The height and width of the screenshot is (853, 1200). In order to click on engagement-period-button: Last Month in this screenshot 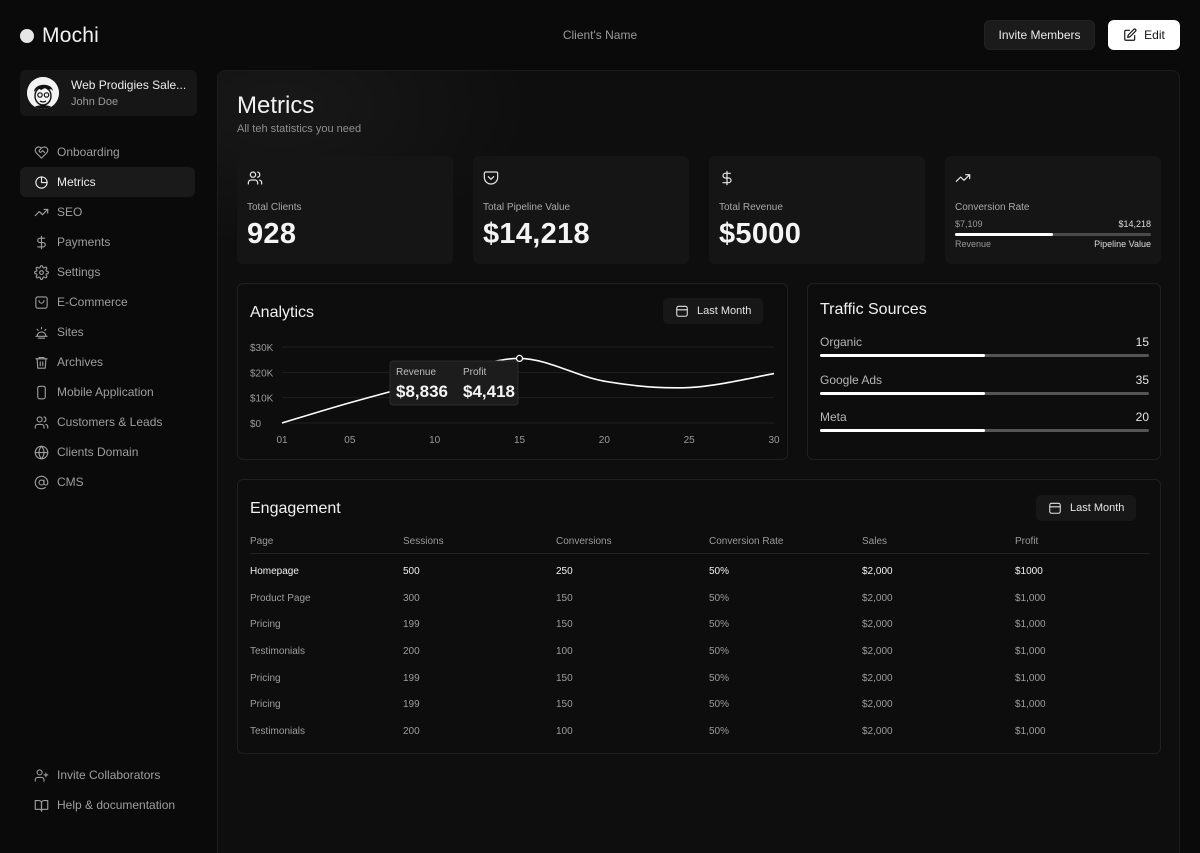, I will do `click(1086, 508)`.